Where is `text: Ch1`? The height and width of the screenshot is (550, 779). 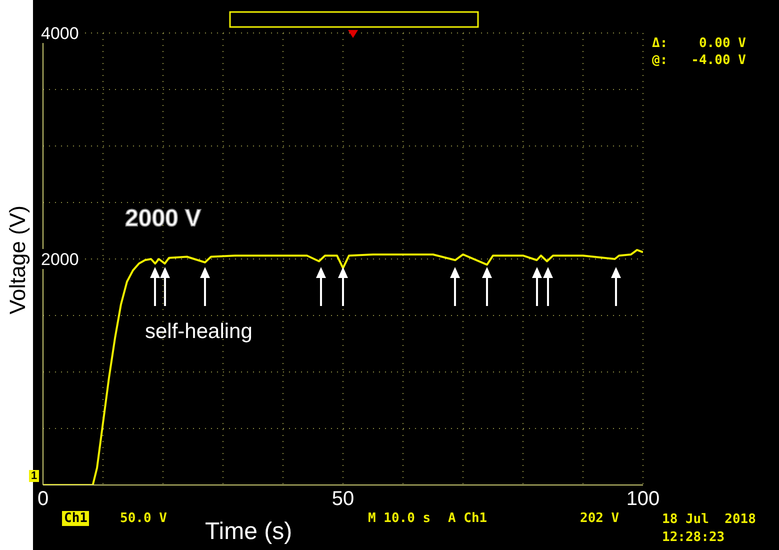
text: Ch1 is located at coordinates (76, 518).